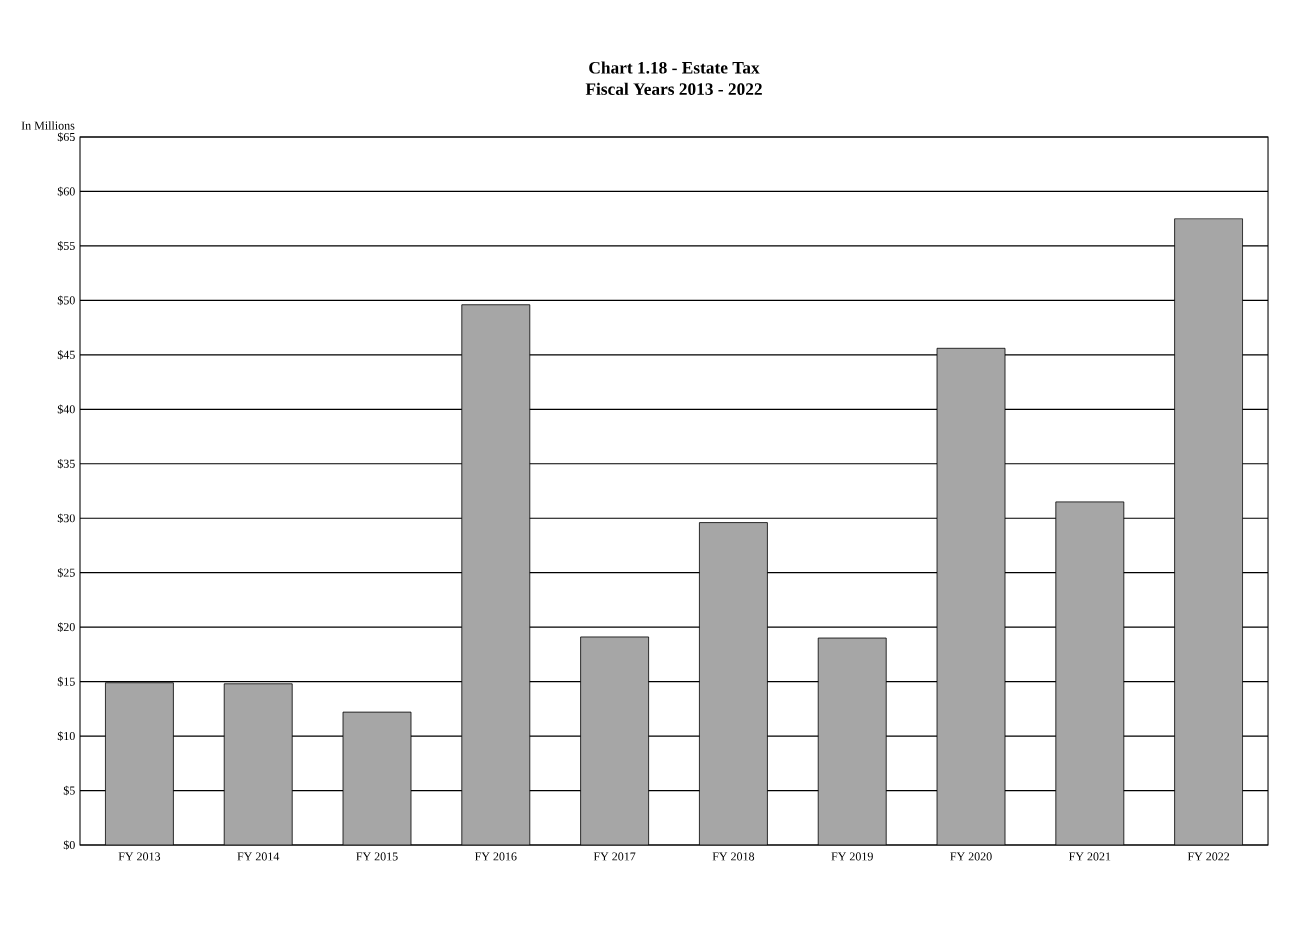 This screenshot has height=939, width=1306. I want to click on y-tick-label: $55, so click(66, 246).